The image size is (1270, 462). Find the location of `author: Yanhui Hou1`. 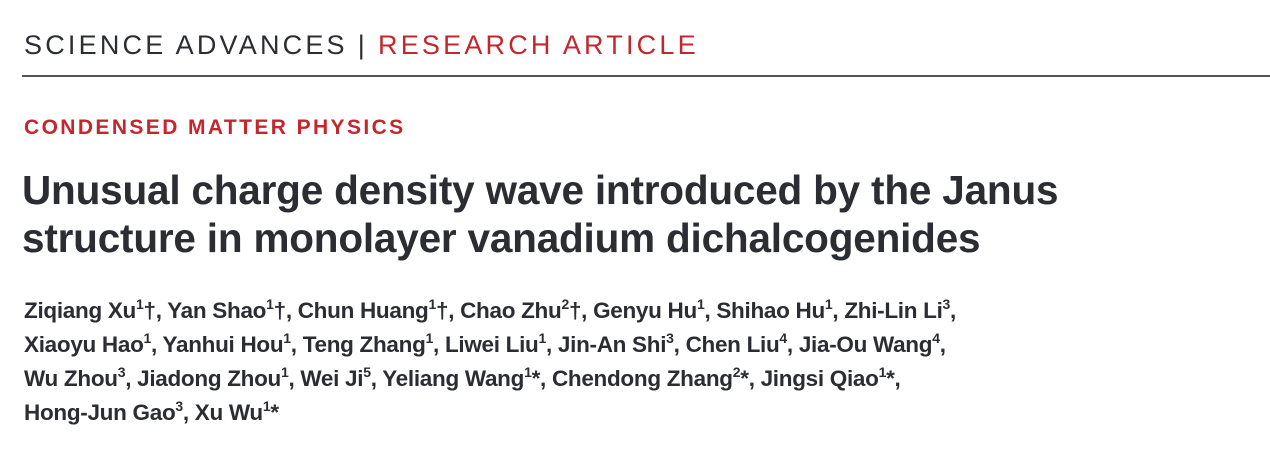

author: Yanhui Hou1 is located at coordinates (227, 343).